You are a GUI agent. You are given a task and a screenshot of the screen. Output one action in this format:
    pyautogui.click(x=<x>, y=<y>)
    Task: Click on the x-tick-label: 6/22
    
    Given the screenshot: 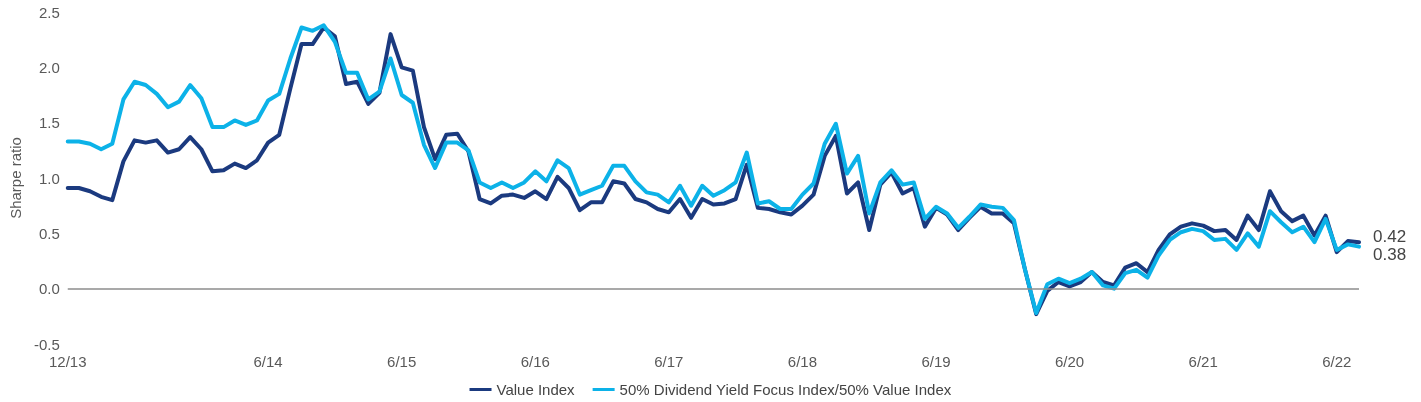 What is the action you would take?
    pyautogui.click(x=1337, y=361)
    